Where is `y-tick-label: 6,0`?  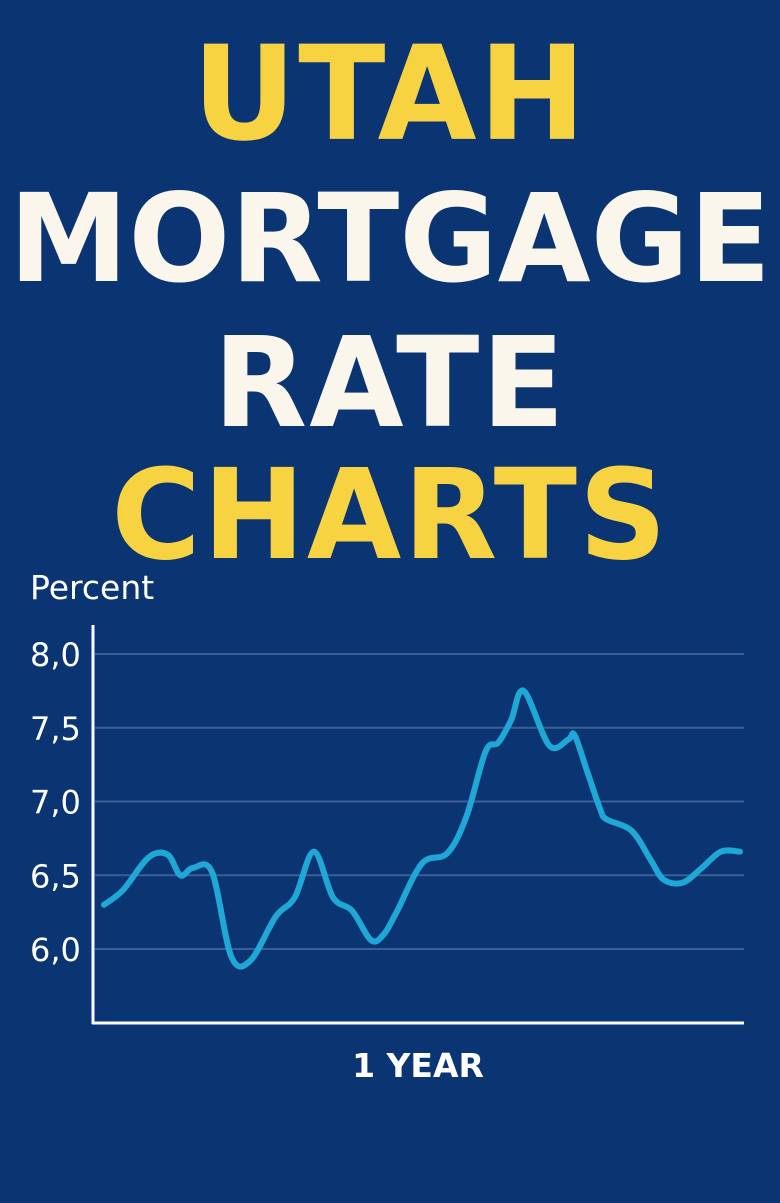
y-tick-label: 6,0 is located at coordinates (55, 950).